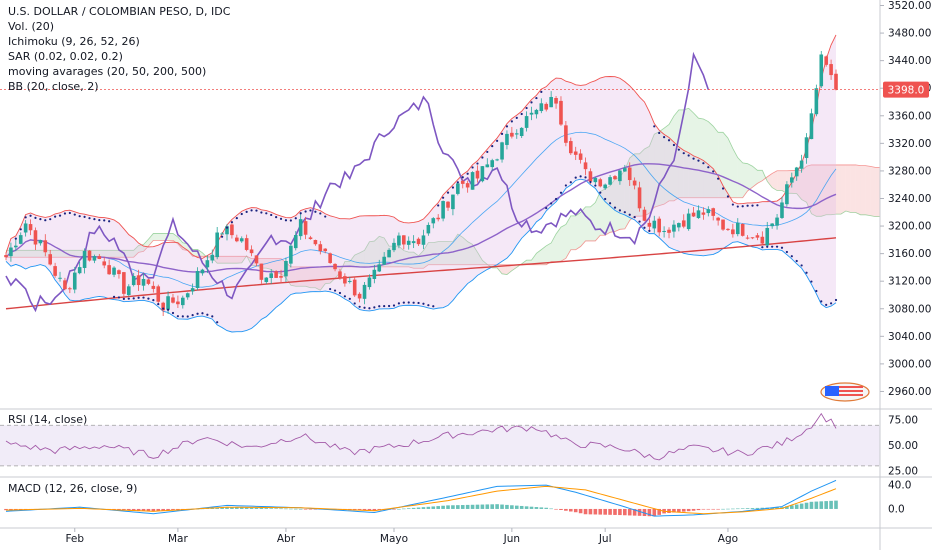 This screenshot has width=932, height=554. Describe the element at coordinates (65, 56) in the screenshot. I see `legend-sar-text: SAR (0.02, 0.02, 0.2)` at that location.